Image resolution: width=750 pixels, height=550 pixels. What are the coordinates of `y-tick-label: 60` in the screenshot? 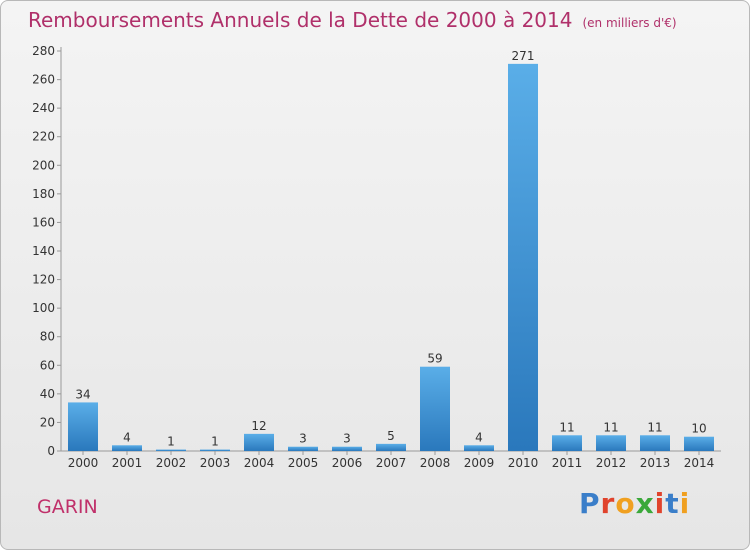 It's located at (47, 365).